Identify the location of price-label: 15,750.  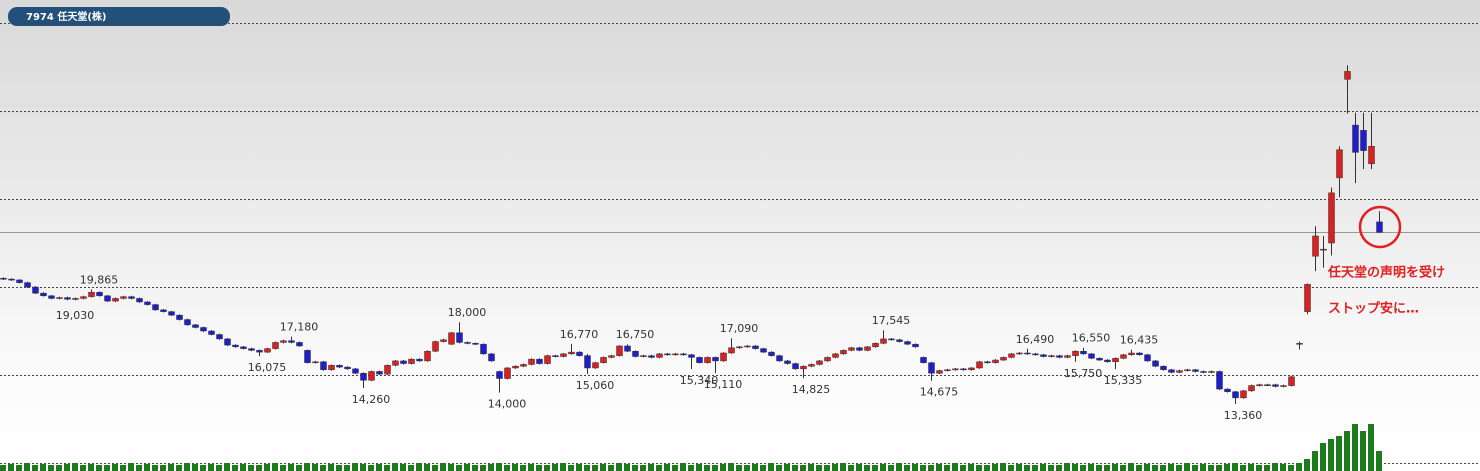
(1083, 373).